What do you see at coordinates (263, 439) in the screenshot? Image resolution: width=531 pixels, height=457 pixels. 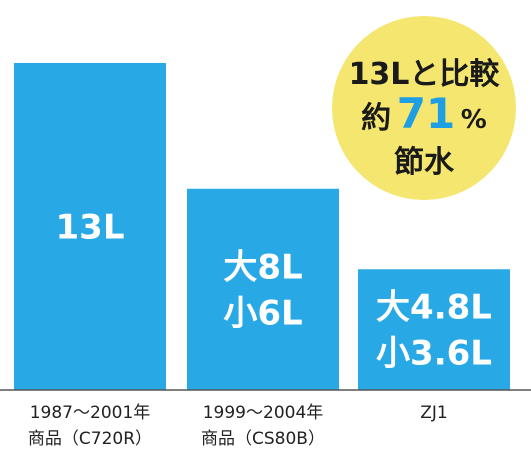 I see `category-label-2-line-2: 商品（CS80B）` at bounding box center [263, 439].